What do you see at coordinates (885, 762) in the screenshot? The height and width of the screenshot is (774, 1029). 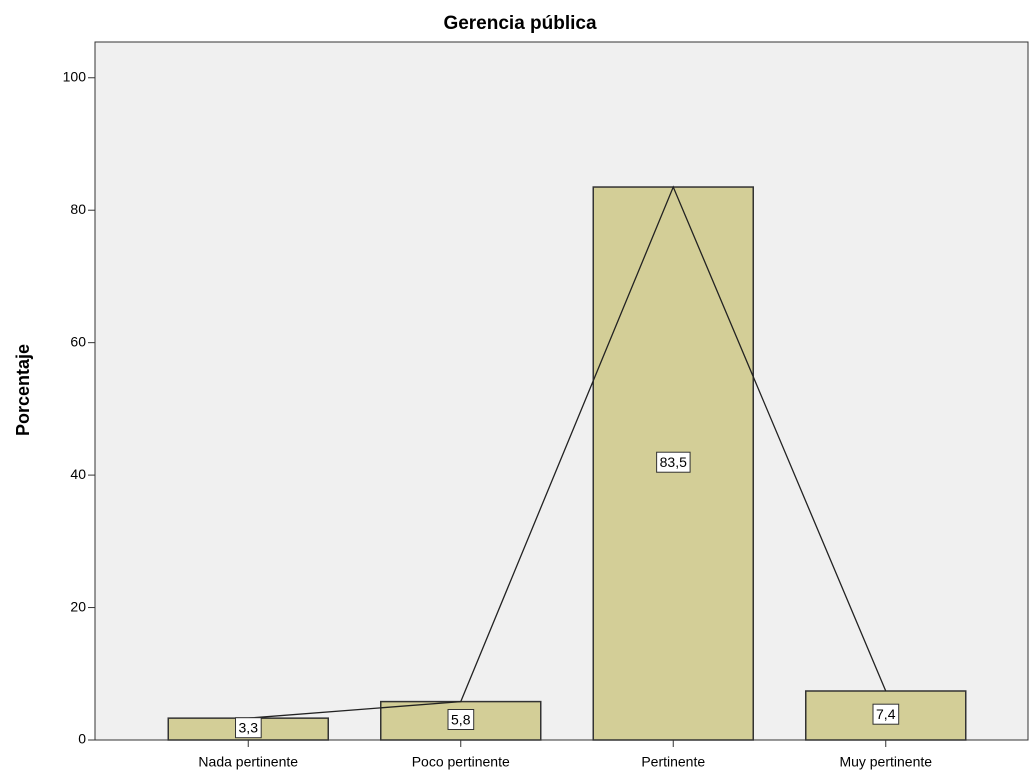 I see `x-tick-label: Muy pertinente` at bounding box center [885, 762].